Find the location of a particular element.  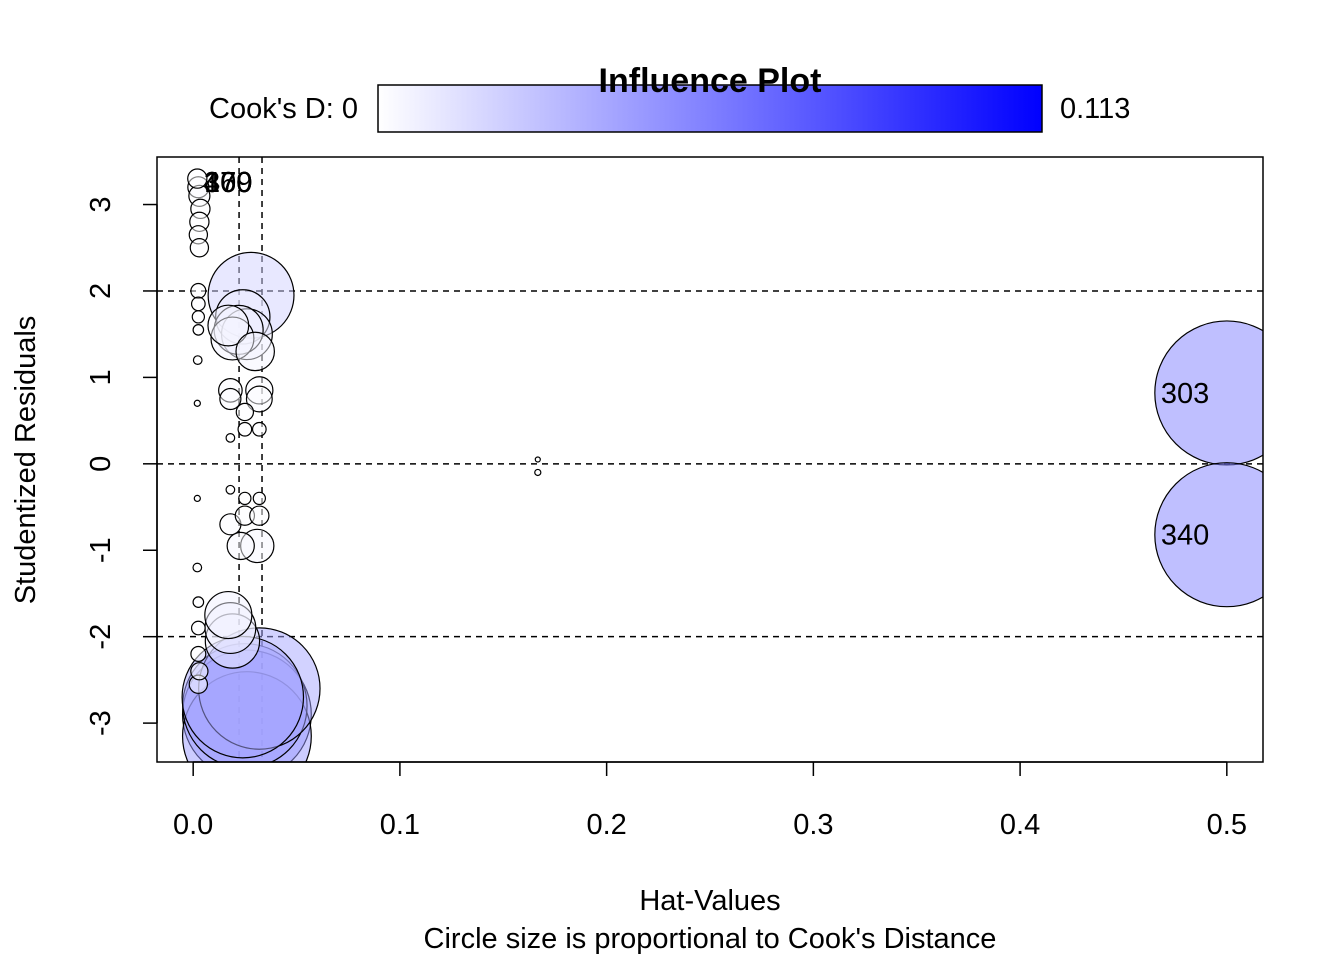

y-tick-label-6: 3 is located at coordinates (101, 204).